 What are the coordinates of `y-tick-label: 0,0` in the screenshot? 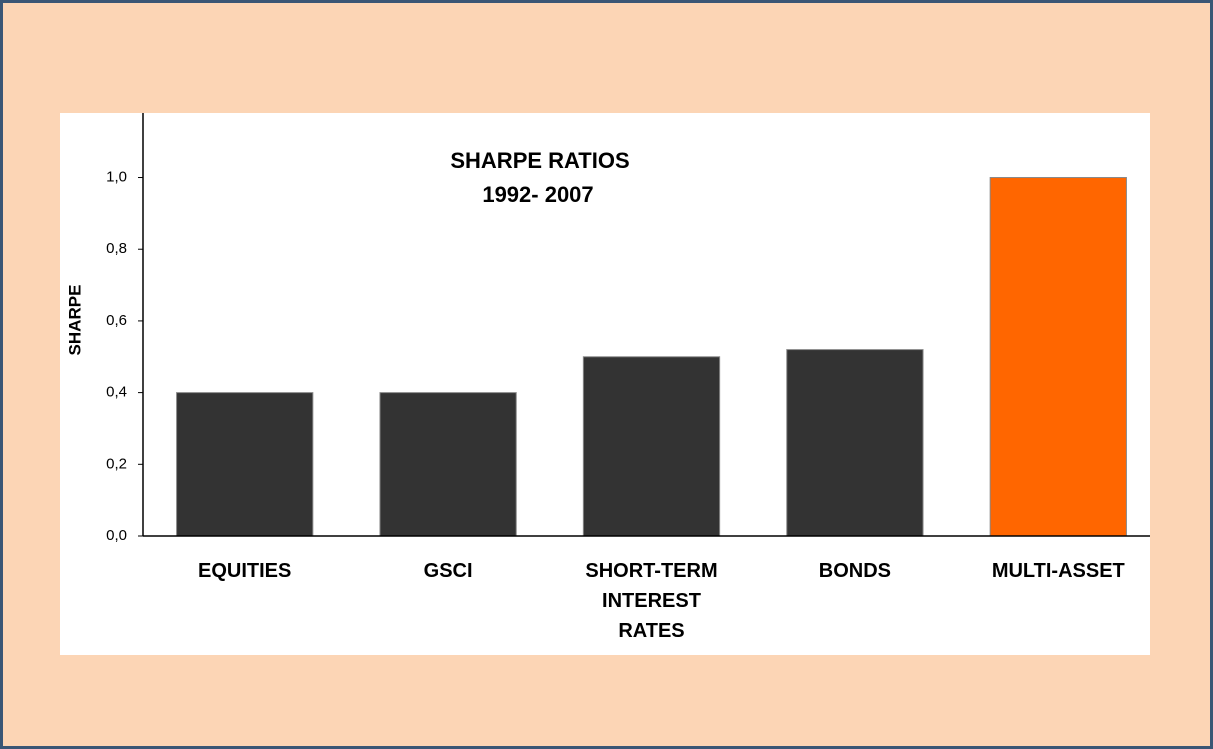 It's located at (116, 535).